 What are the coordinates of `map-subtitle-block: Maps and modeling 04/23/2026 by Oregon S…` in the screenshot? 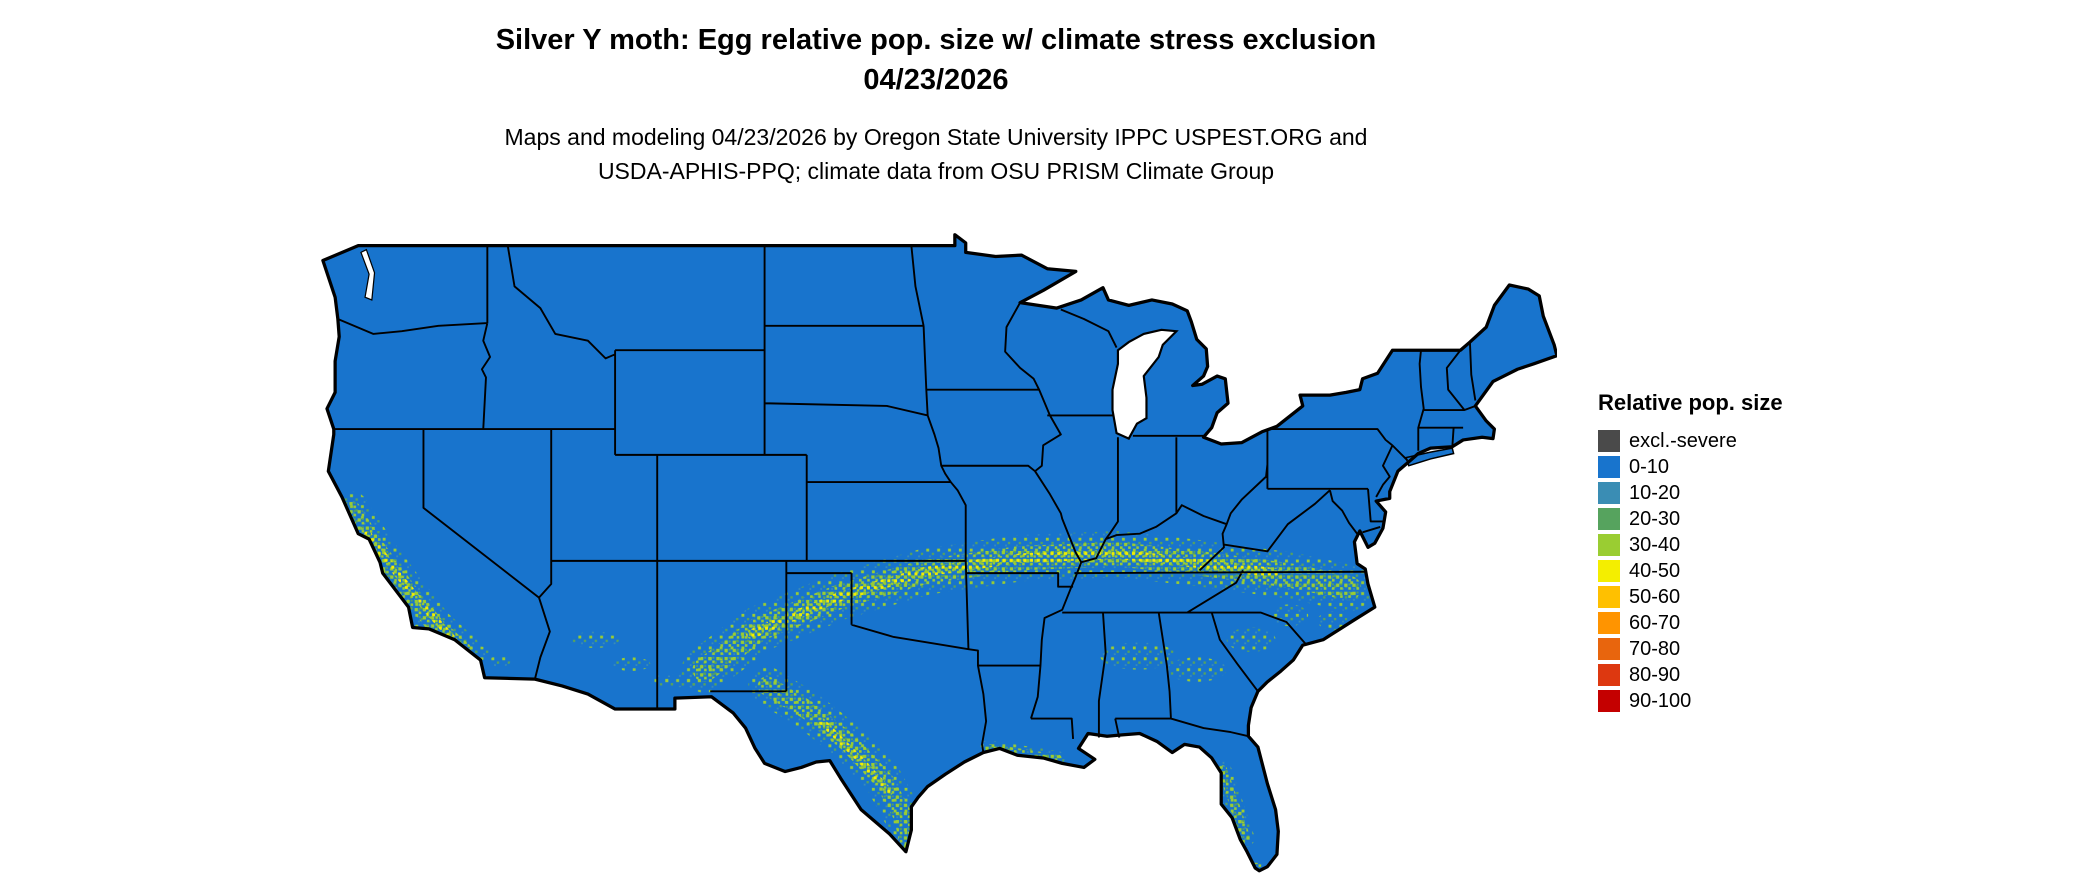 It's located at (936, 154).